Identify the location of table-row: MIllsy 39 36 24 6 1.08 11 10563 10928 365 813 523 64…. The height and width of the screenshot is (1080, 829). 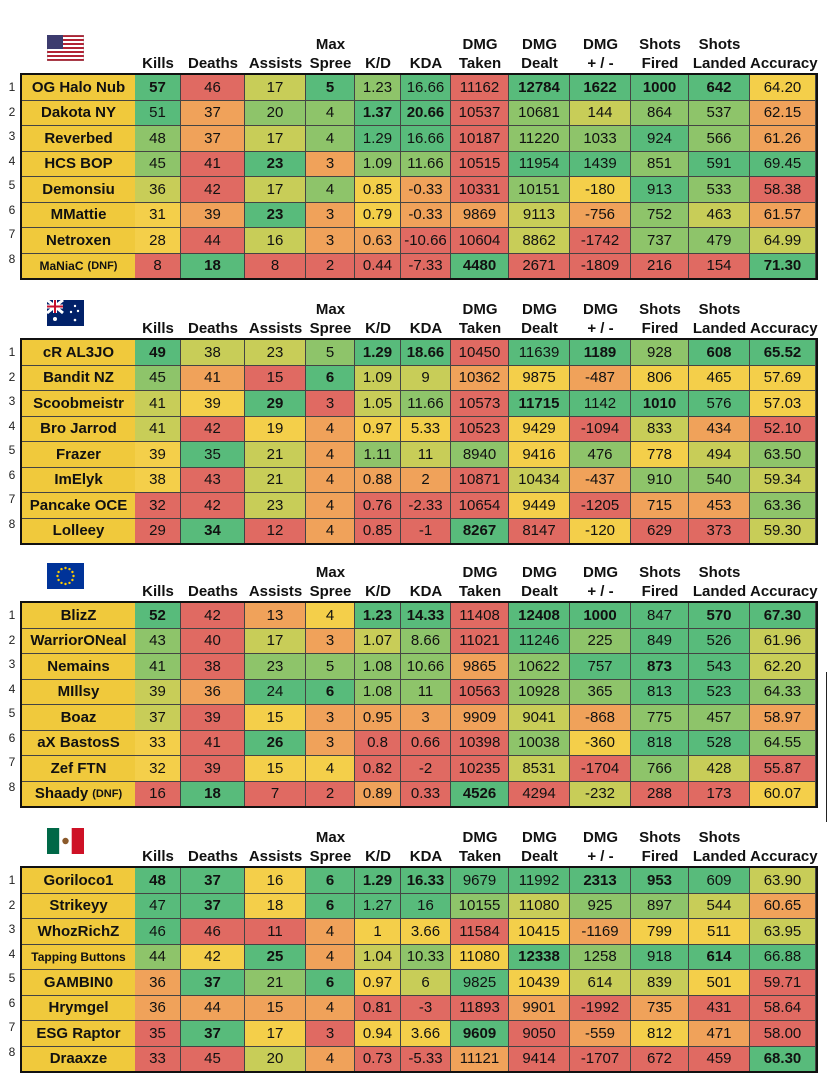
(419, 692).